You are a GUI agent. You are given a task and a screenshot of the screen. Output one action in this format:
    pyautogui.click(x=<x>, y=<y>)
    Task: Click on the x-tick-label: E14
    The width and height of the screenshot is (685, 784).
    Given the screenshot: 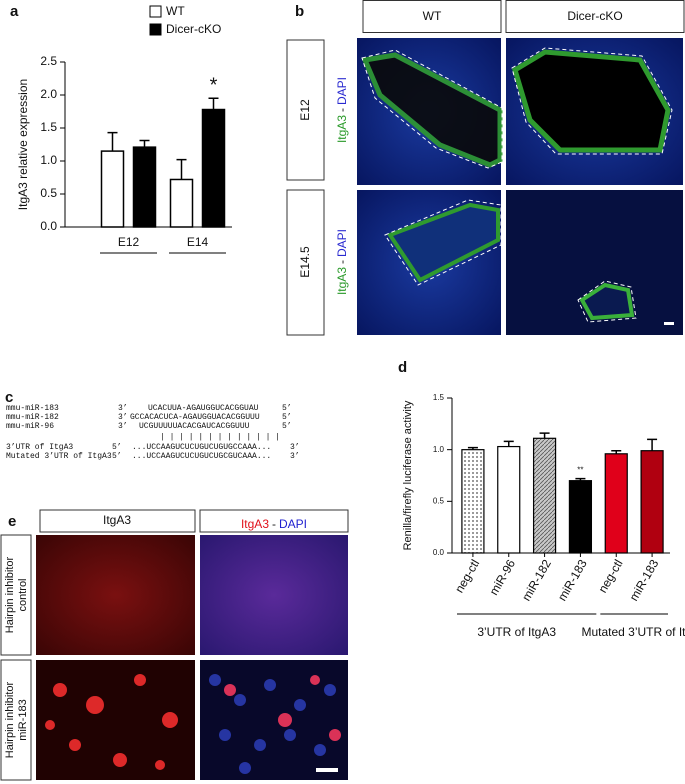 What is the action you would take?
    pyautogui.click(x=198, y=242)
    